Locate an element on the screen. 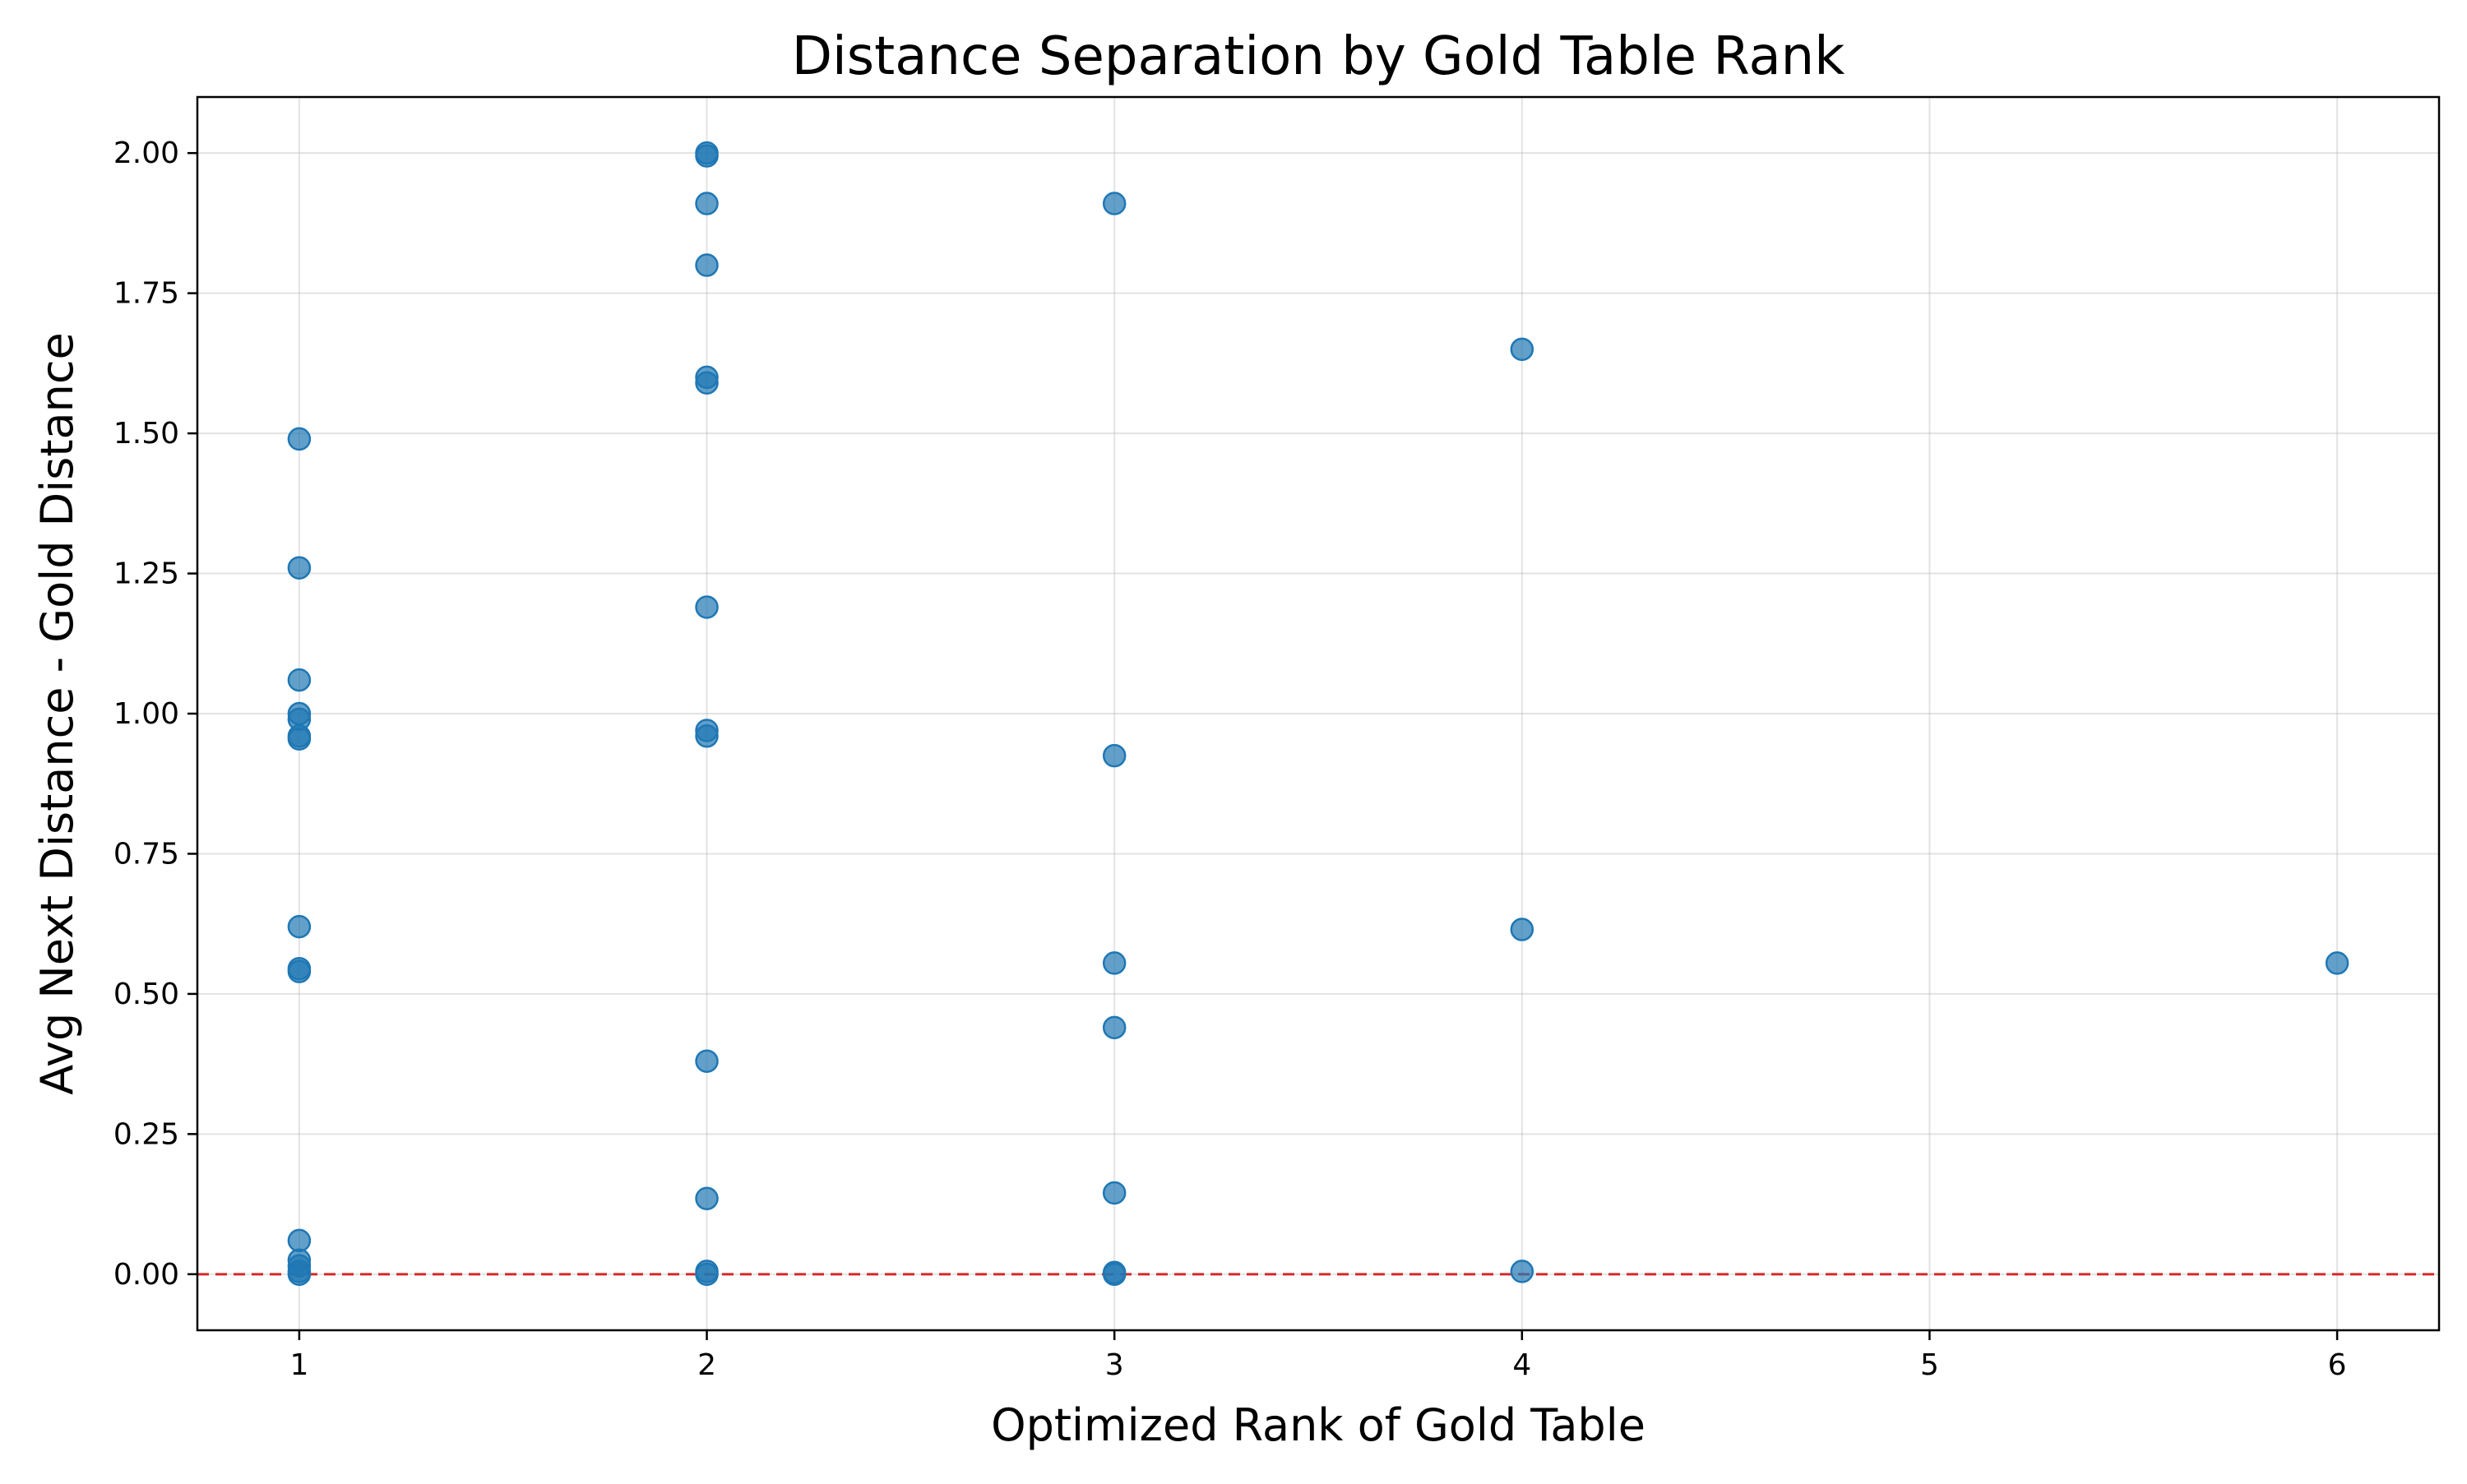 The width and height of the screenshot is (2467, 1484). y-tick-label: 1.00 is located at coordinates (146, 714).